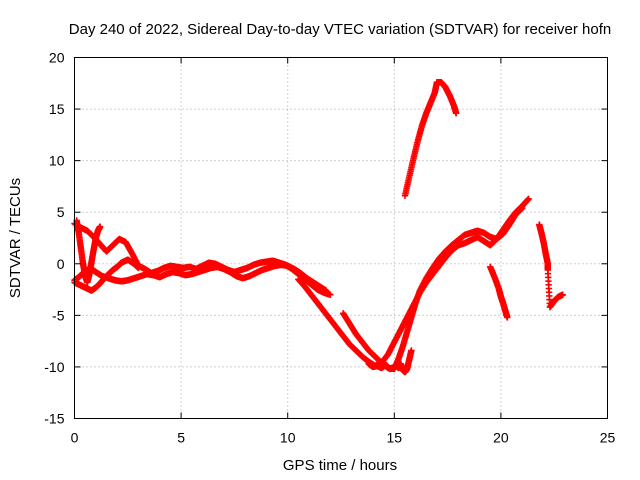  Describe the element at coordinates (608, 438) in the screenshot. I see `x-tick-label: 25` at that location.